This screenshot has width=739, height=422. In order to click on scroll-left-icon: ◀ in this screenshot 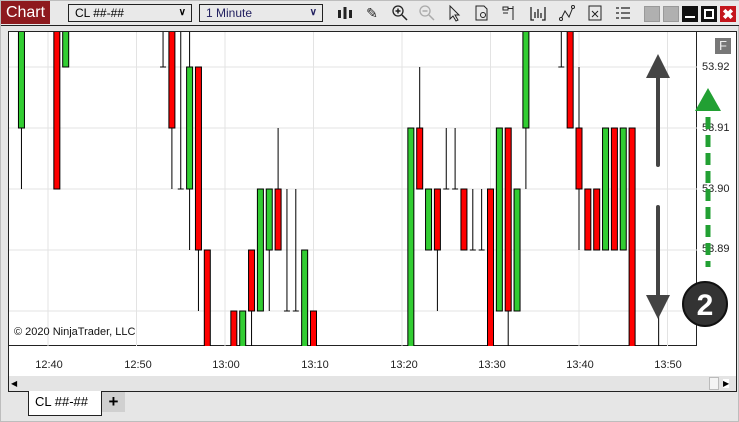, I will do `click(14, 383)`.